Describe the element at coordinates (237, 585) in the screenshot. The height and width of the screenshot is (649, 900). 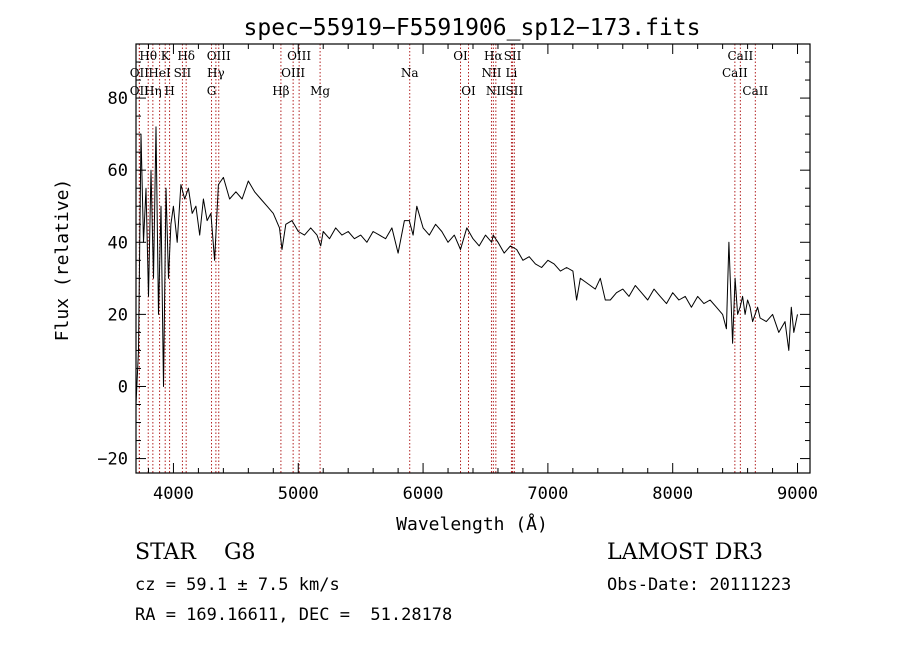
I see `redshift-text: cz = 59.1 ± 7.5 km/s` at that location.